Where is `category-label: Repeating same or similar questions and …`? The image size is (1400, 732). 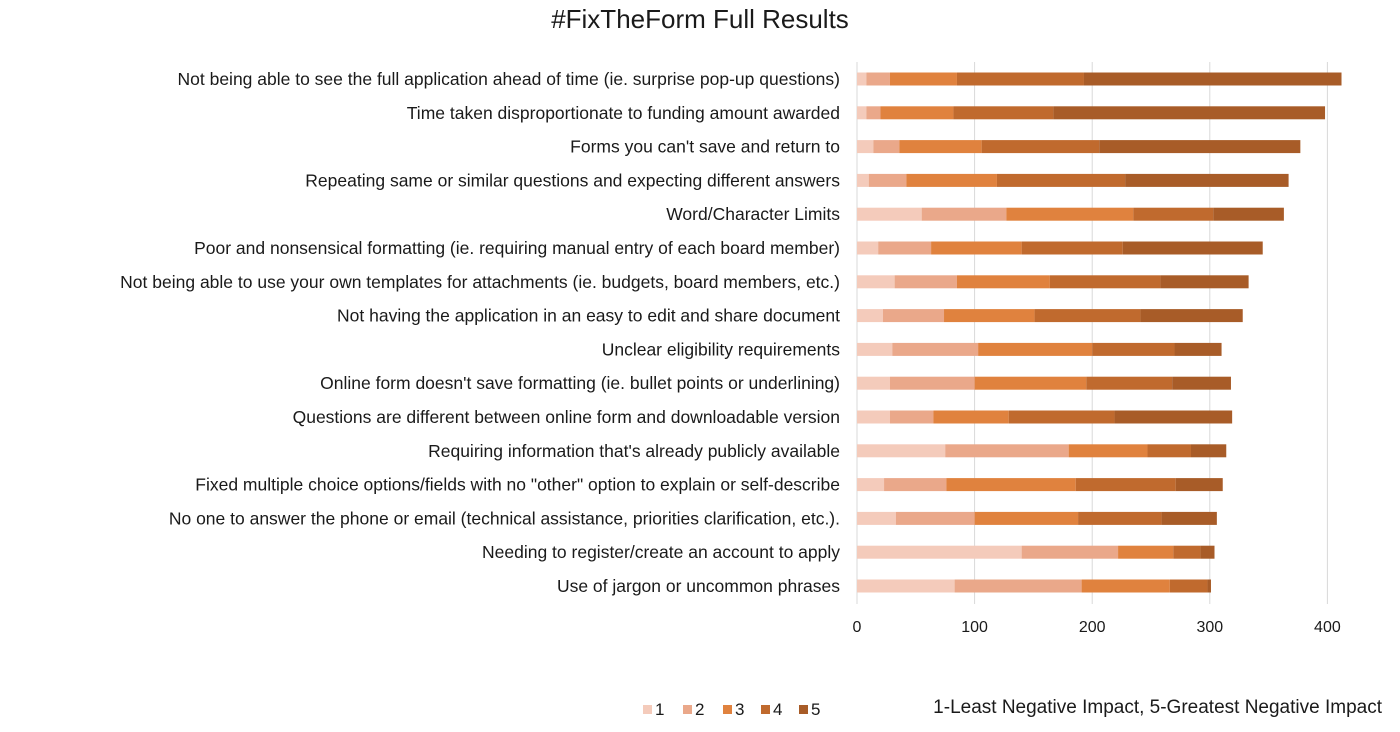
category-label: Repeating same or similar questions and … is located at coordinates (572, 180).